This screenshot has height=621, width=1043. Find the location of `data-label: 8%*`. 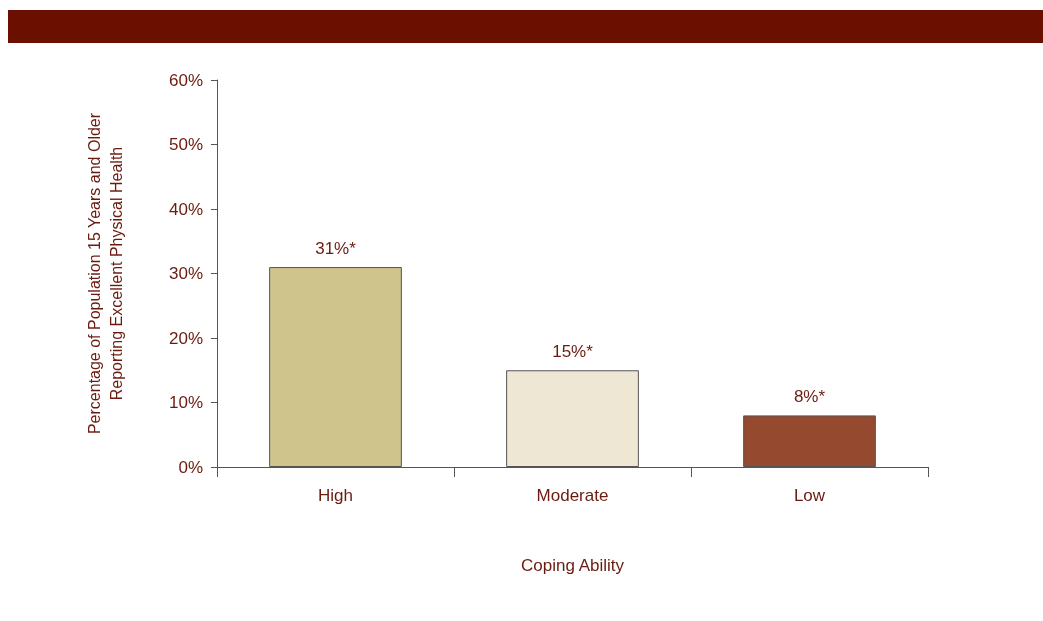

data-label: 8%* is located at coordinates (809, 397).